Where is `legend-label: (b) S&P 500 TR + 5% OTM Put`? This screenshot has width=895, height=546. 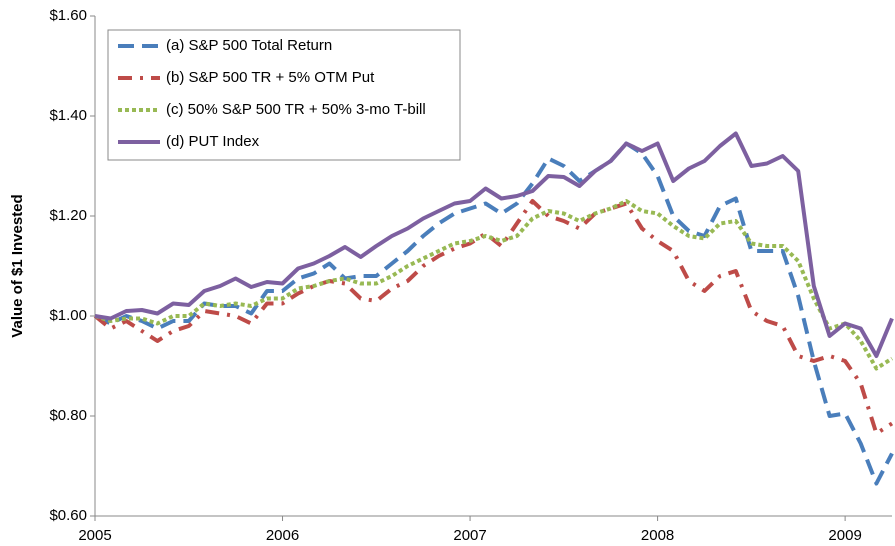 legend-label: (b) S&P 500 TR + 5% OTM Put is located at coordinates (270, 77).